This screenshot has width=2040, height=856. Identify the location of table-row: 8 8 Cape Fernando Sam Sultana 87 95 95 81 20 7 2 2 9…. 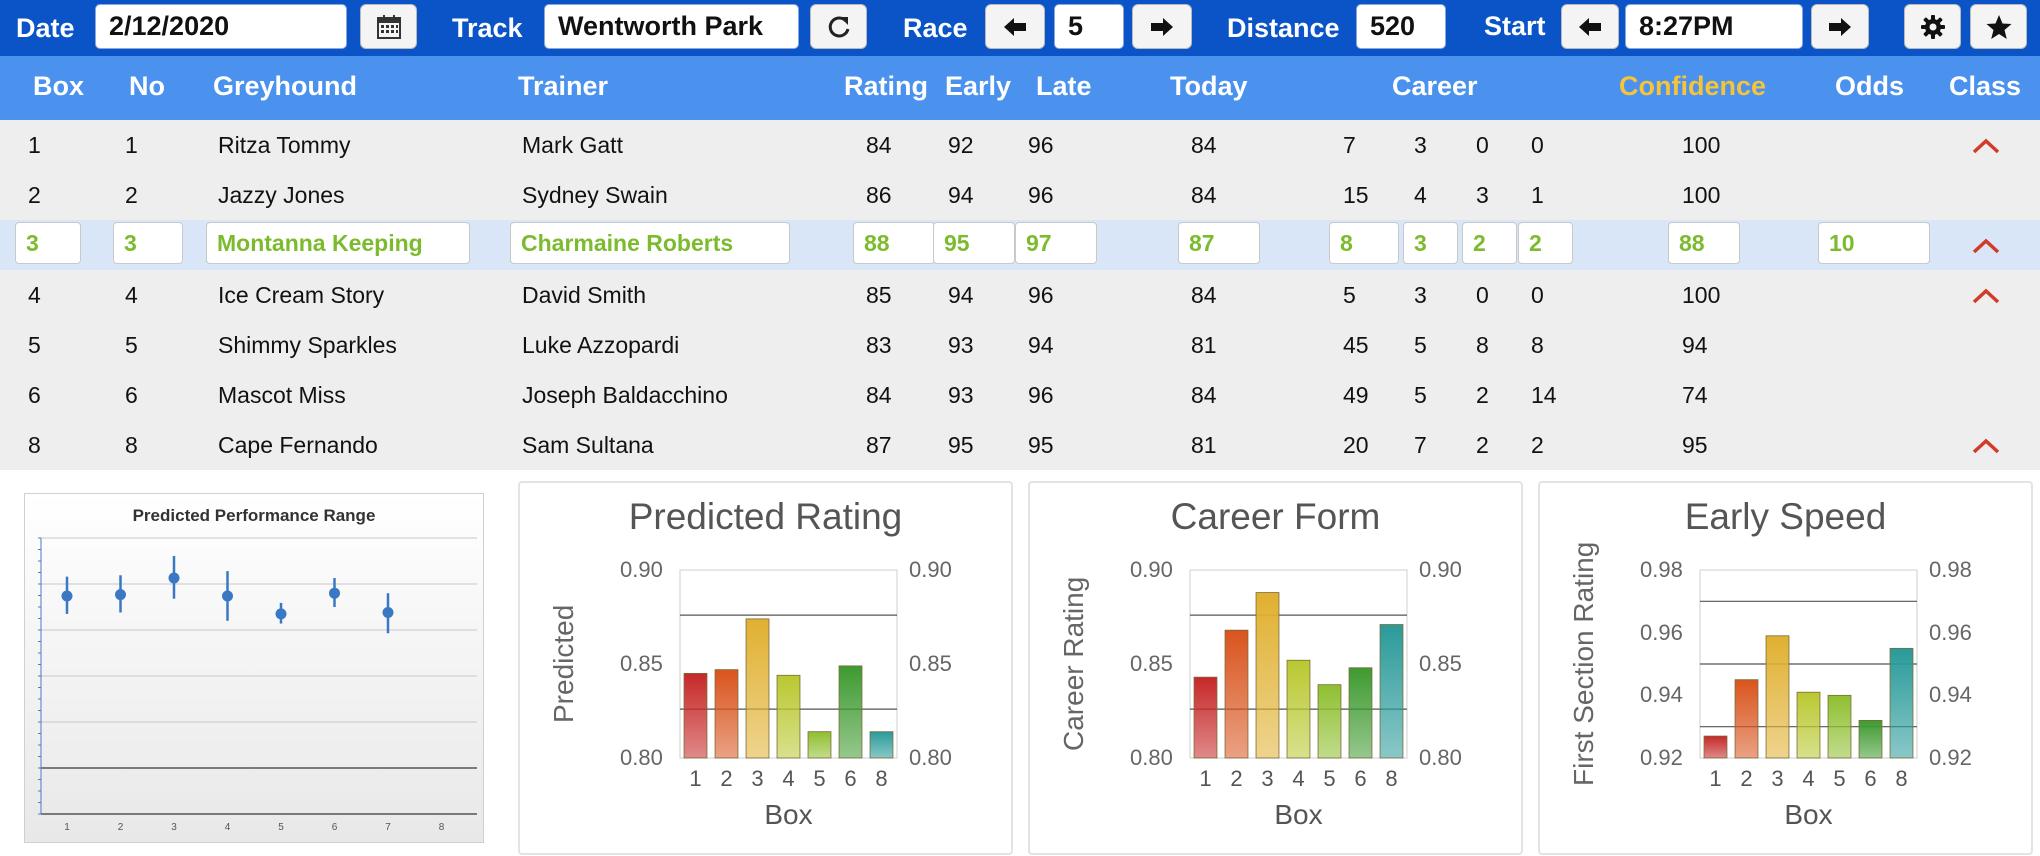
(1020, 445).